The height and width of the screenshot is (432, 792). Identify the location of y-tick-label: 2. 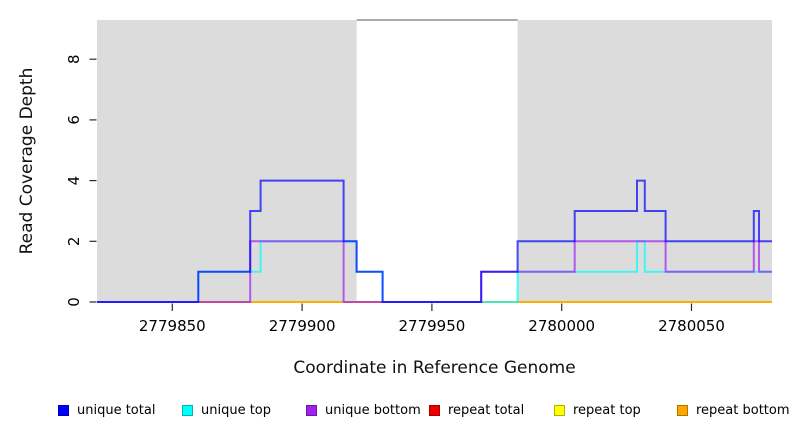
(74, 242).